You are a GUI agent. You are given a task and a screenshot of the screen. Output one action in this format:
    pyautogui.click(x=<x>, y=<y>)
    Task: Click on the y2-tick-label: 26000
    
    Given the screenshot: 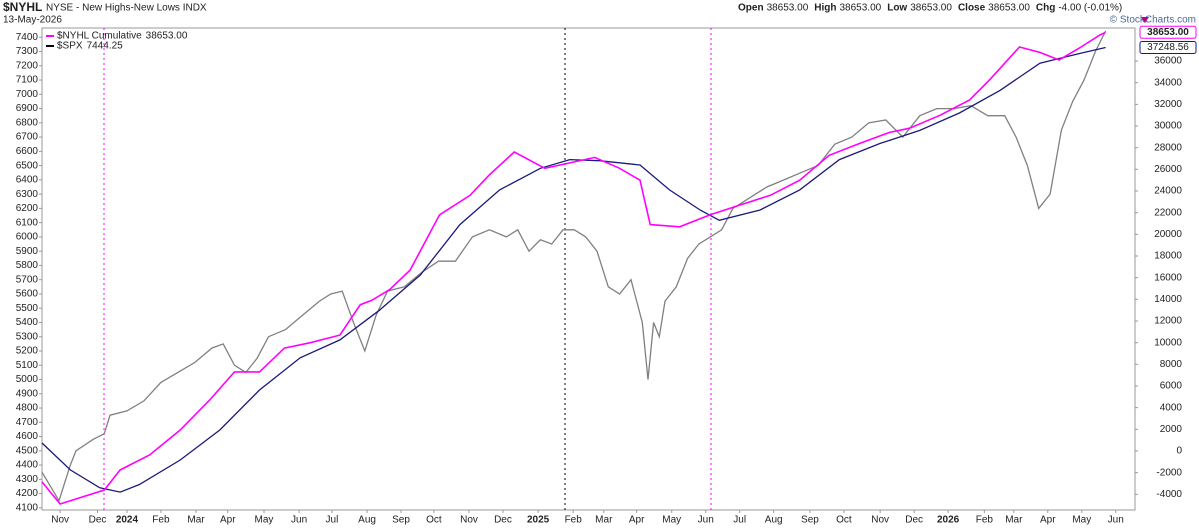 What is the action you would take?
    pyautogui.click(x=1168, y=169)
    